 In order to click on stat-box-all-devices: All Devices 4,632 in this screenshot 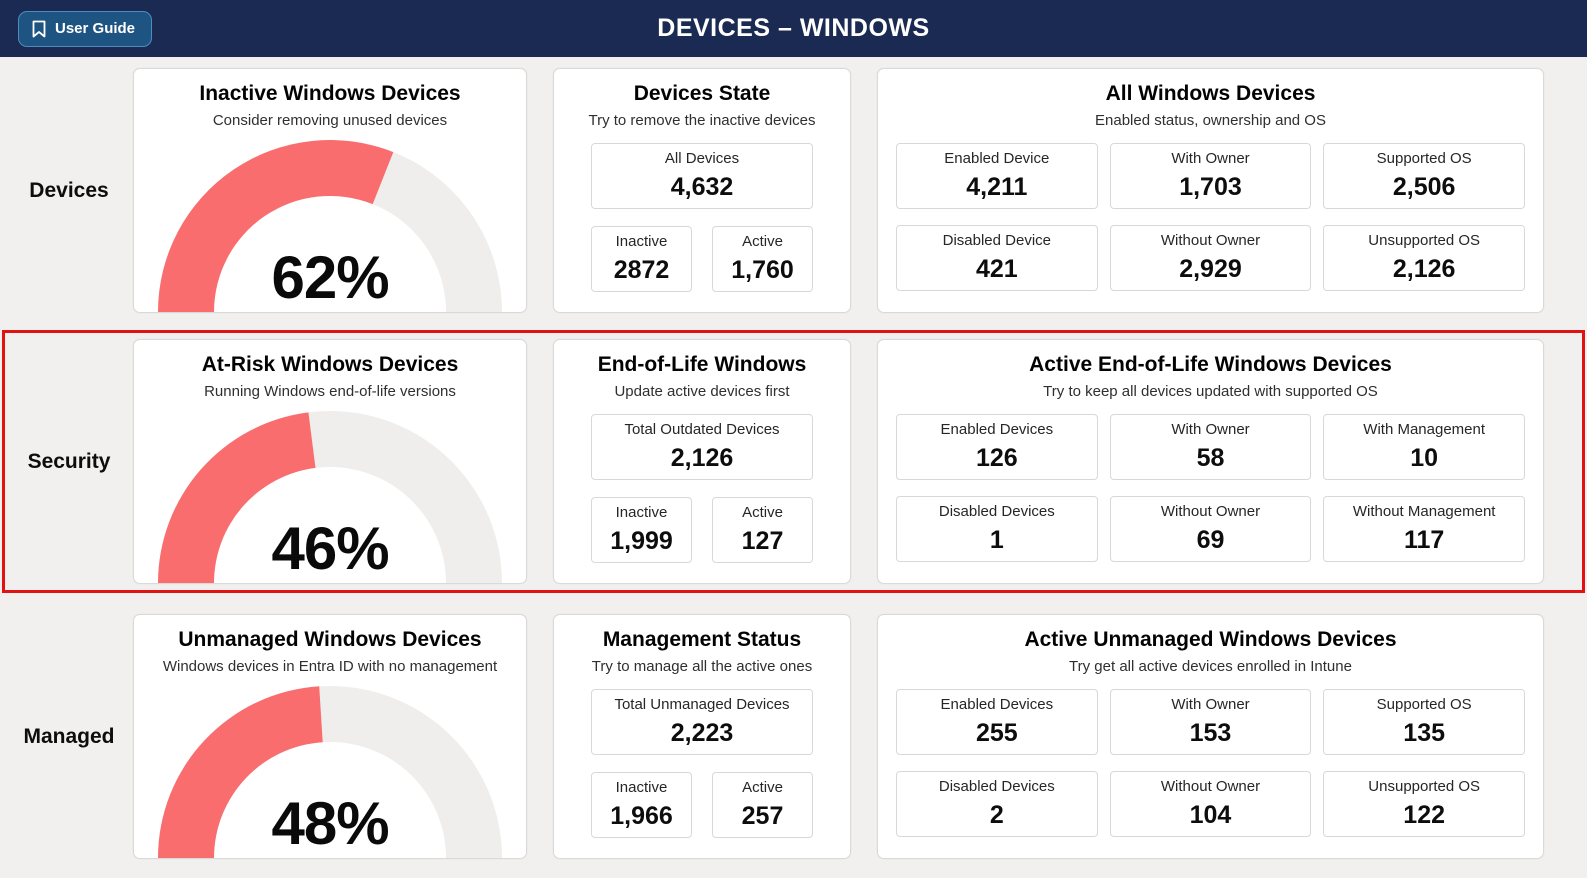, I will do `click(702, 176)`.